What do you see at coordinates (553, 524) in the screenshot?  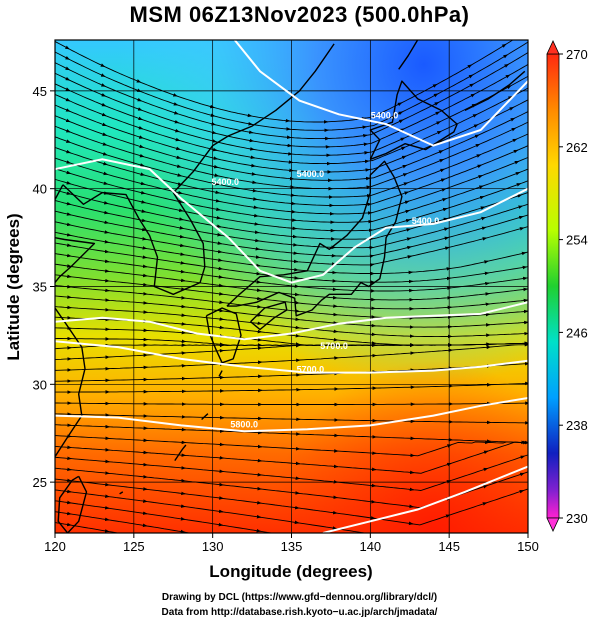 I see `colorbar-bottom-triangle` at bounding box center [553, 524].